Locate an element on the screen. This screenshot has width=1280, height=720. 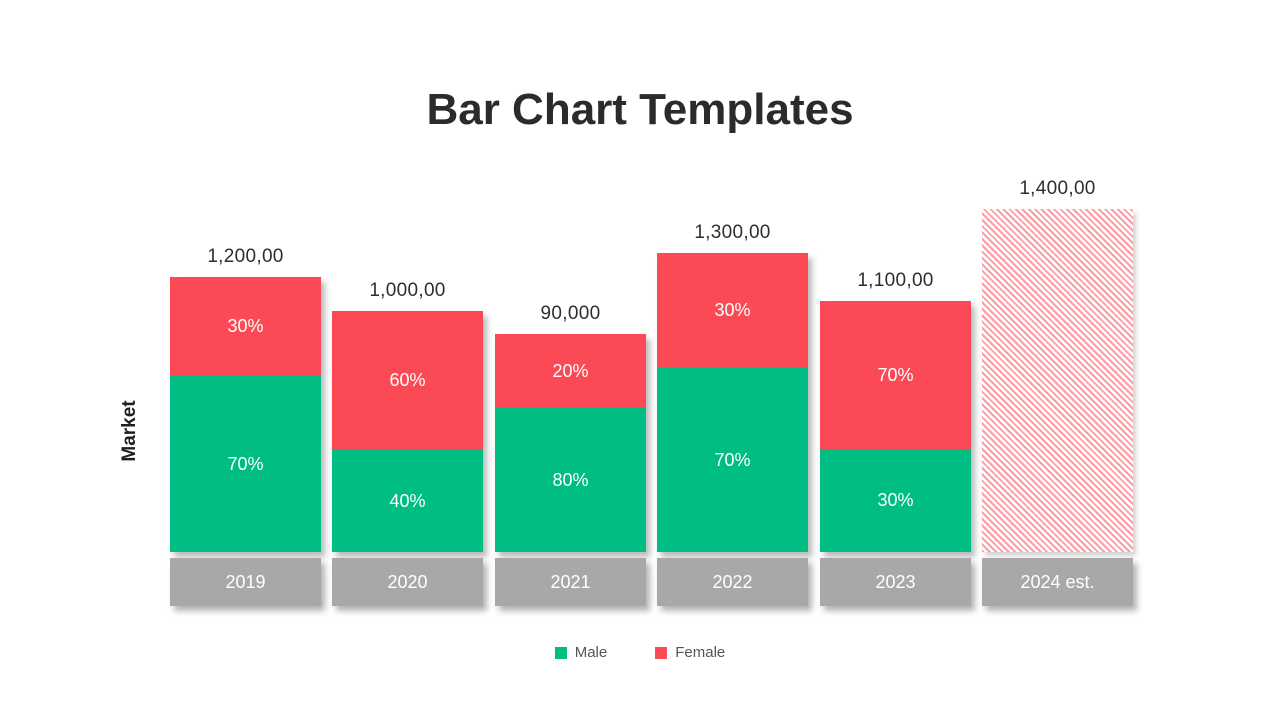
category-label-2022: 2022 is located at coordinates (732, 582).